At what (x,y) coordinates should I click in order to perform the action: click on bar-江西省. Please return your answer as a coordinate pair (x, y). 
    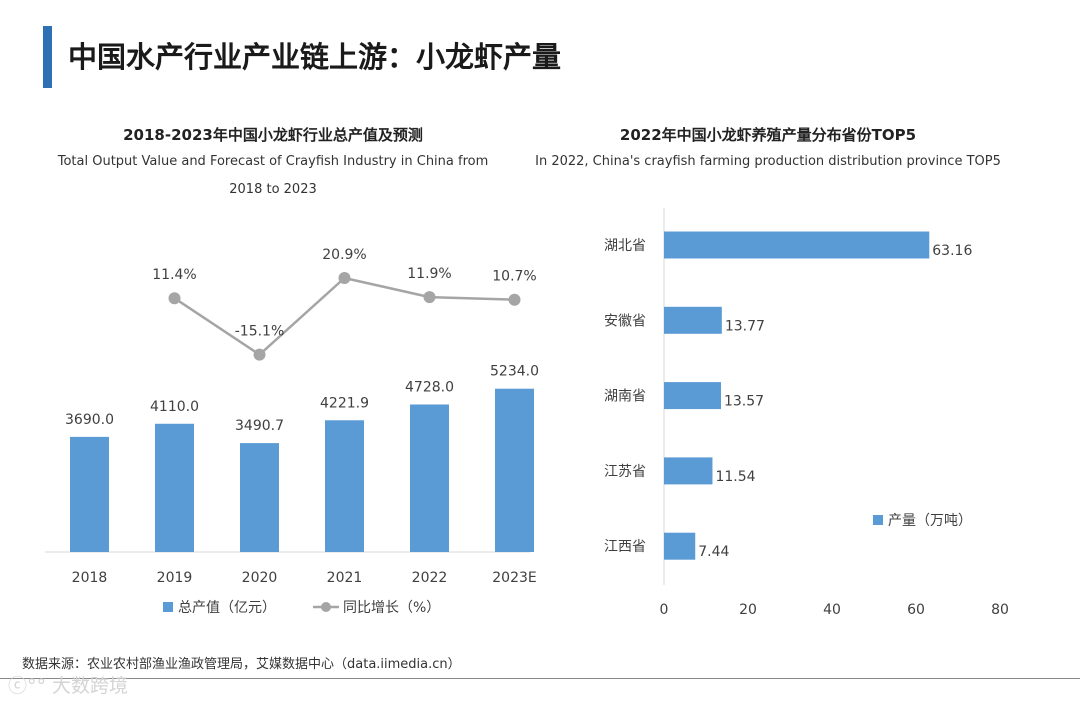
    Looking at the image, I should click on (680, 546).